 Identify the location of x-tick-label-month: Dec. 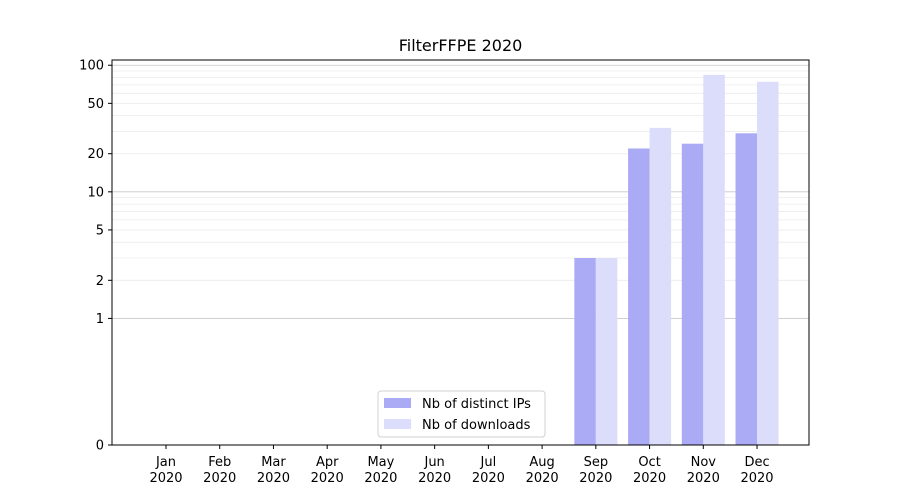
(756, 462).